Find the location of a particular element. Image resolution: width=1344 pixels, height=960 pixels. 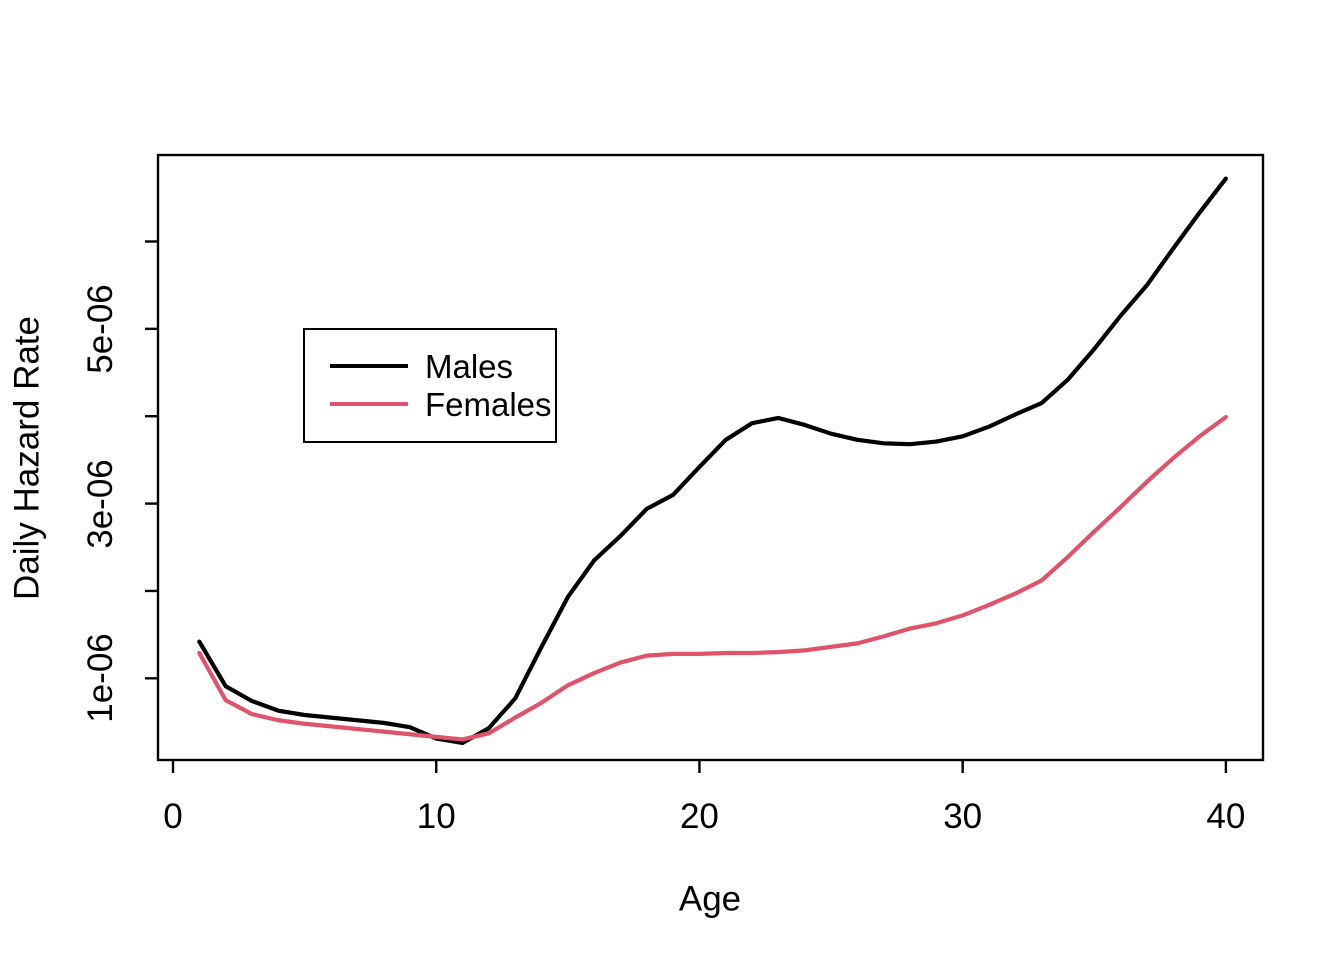

legend-row-females: Females is located at coordinates (441, 404).